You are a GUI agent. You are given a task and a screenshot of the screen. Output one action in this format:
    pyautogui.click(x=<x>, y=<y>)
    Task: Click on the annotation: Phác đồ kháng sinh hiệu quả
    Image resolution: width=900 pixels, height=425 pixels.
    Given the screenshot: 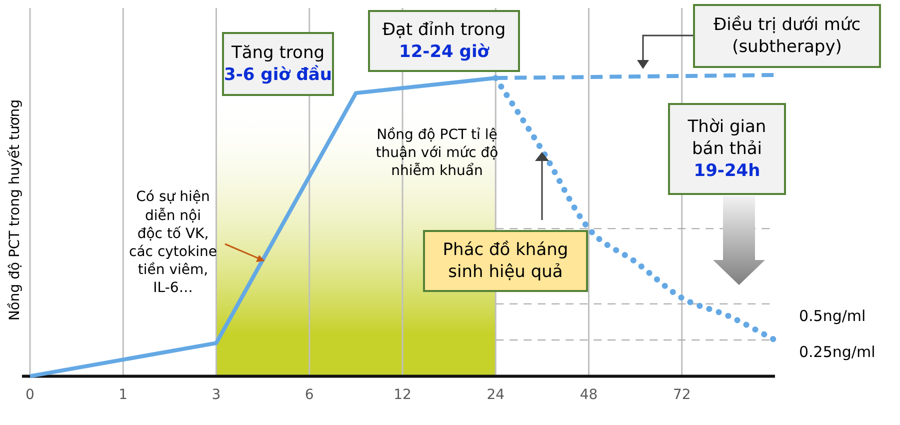 What is the action you would take?
    pyautogui.click(x=505, y=261)
    